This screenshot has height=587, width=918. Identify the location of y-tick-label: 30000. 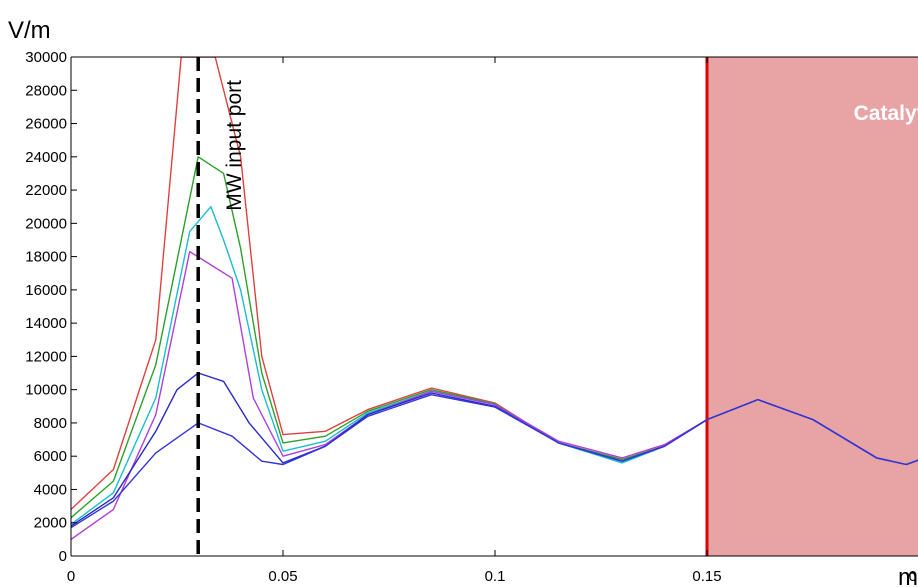
(46, 57).